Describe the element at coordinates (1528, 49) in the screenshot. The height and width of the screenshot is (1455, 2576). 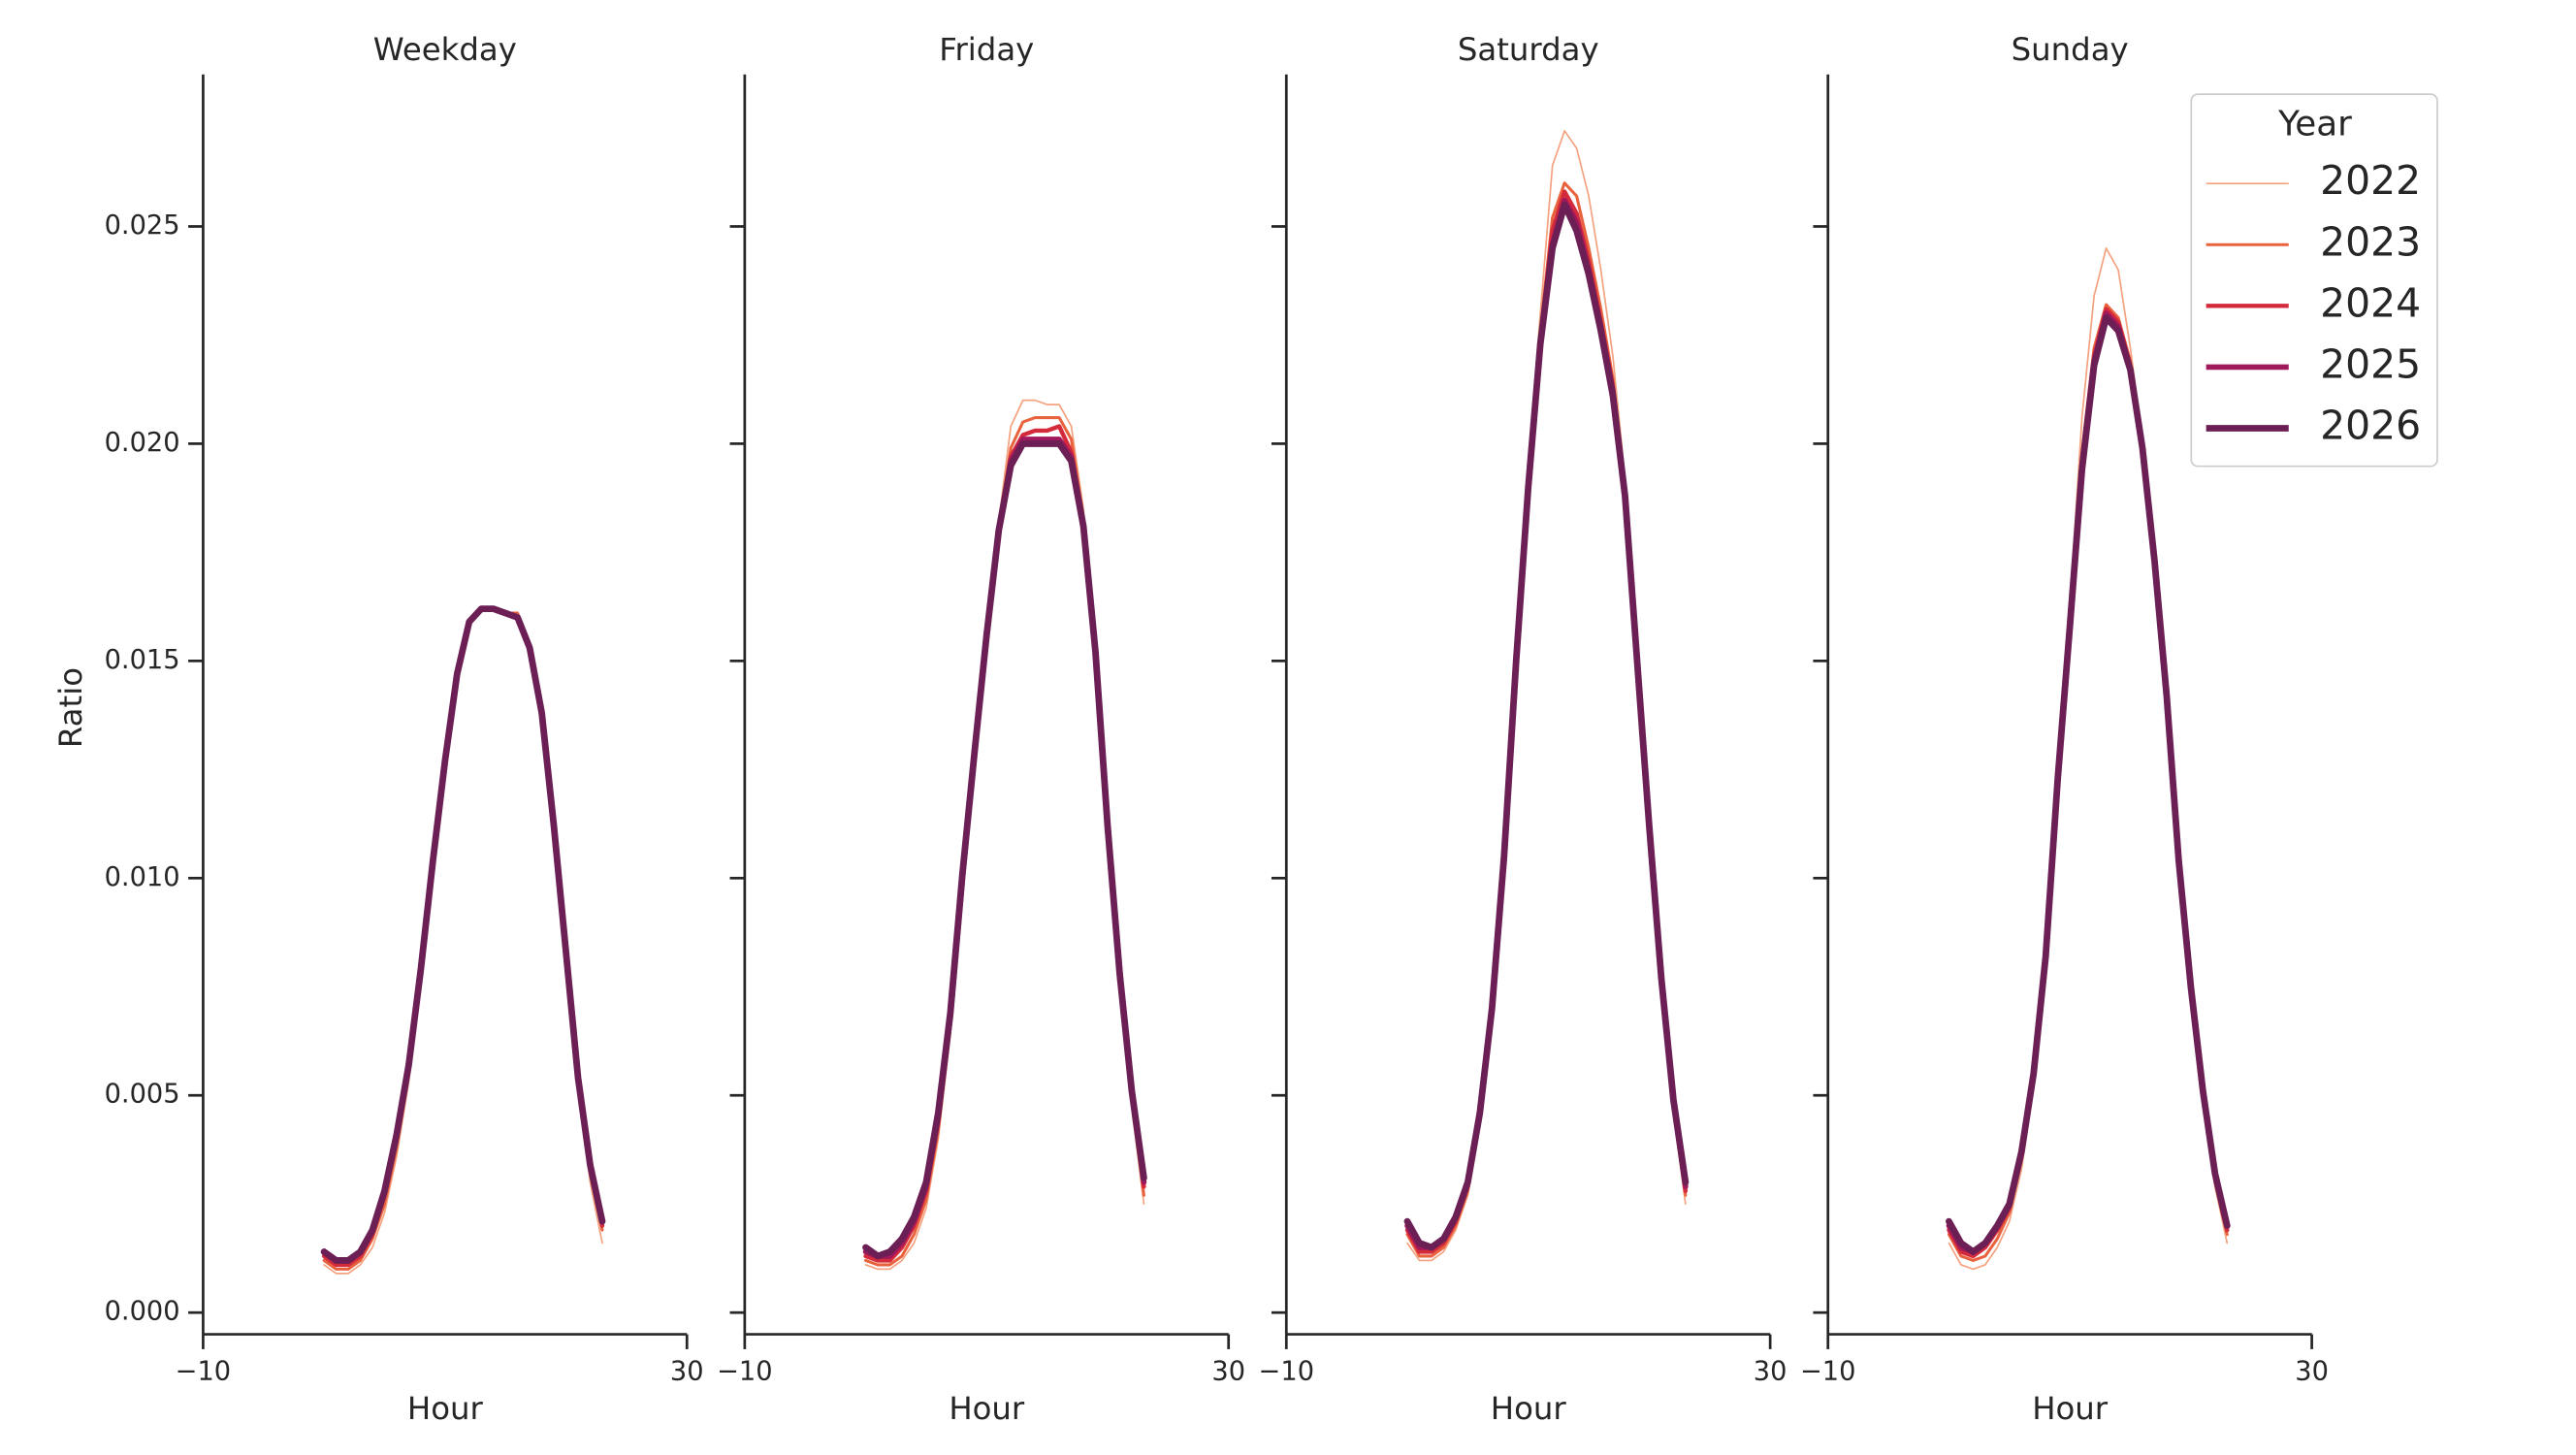
I see `panel-title: Saturday` at that location.